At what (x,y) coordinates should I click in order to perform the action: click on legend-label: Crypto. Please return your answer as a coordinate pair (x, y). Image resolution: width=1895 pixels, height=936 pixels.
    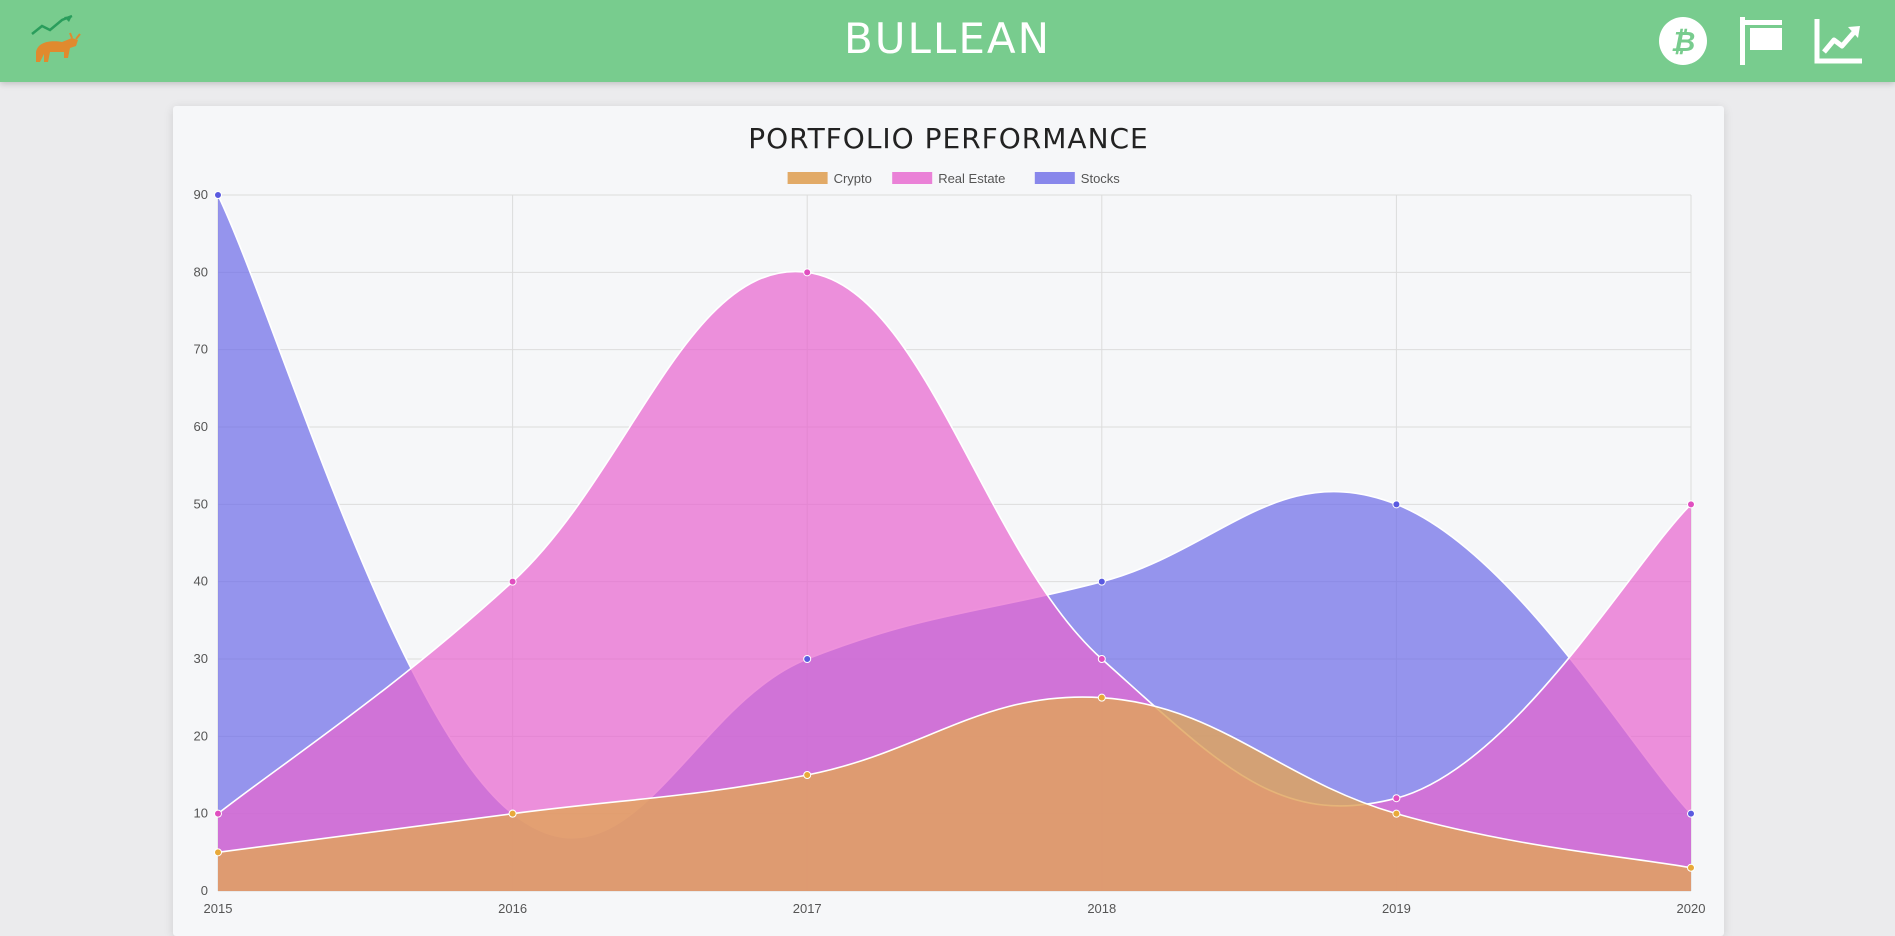
    Looking at the image, I should click on (853, 178).